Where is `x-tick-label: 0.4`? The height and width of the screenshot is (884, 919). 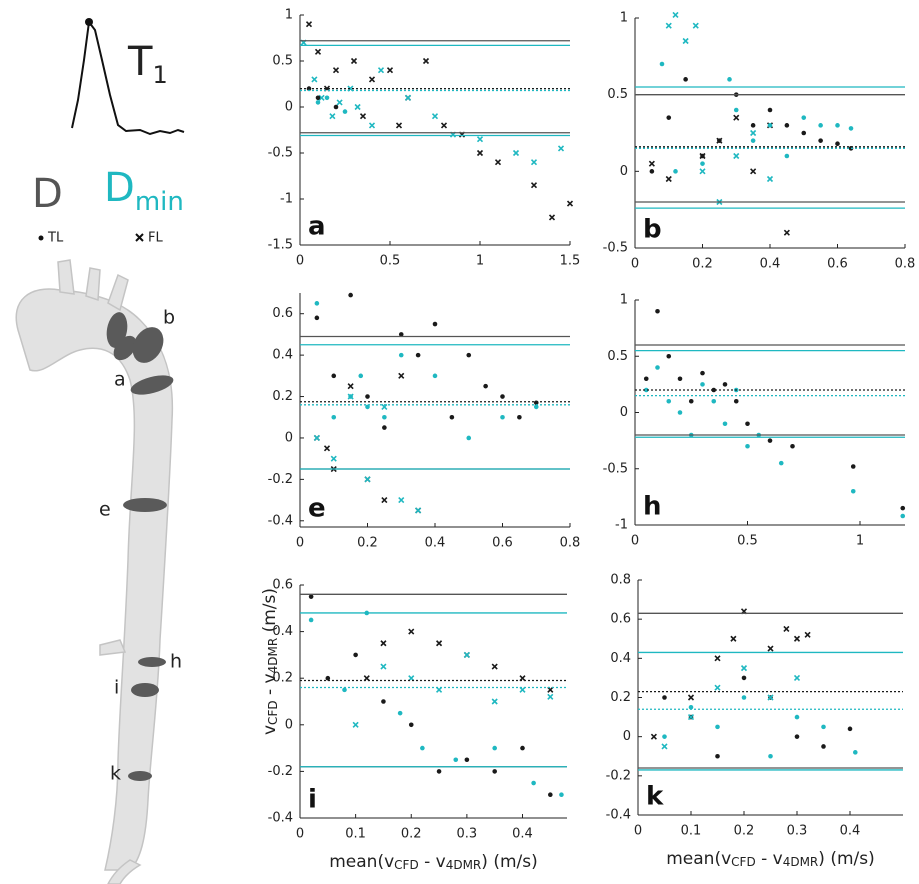
x-tick-label: 0.4 is located at coordinates (522, 834).